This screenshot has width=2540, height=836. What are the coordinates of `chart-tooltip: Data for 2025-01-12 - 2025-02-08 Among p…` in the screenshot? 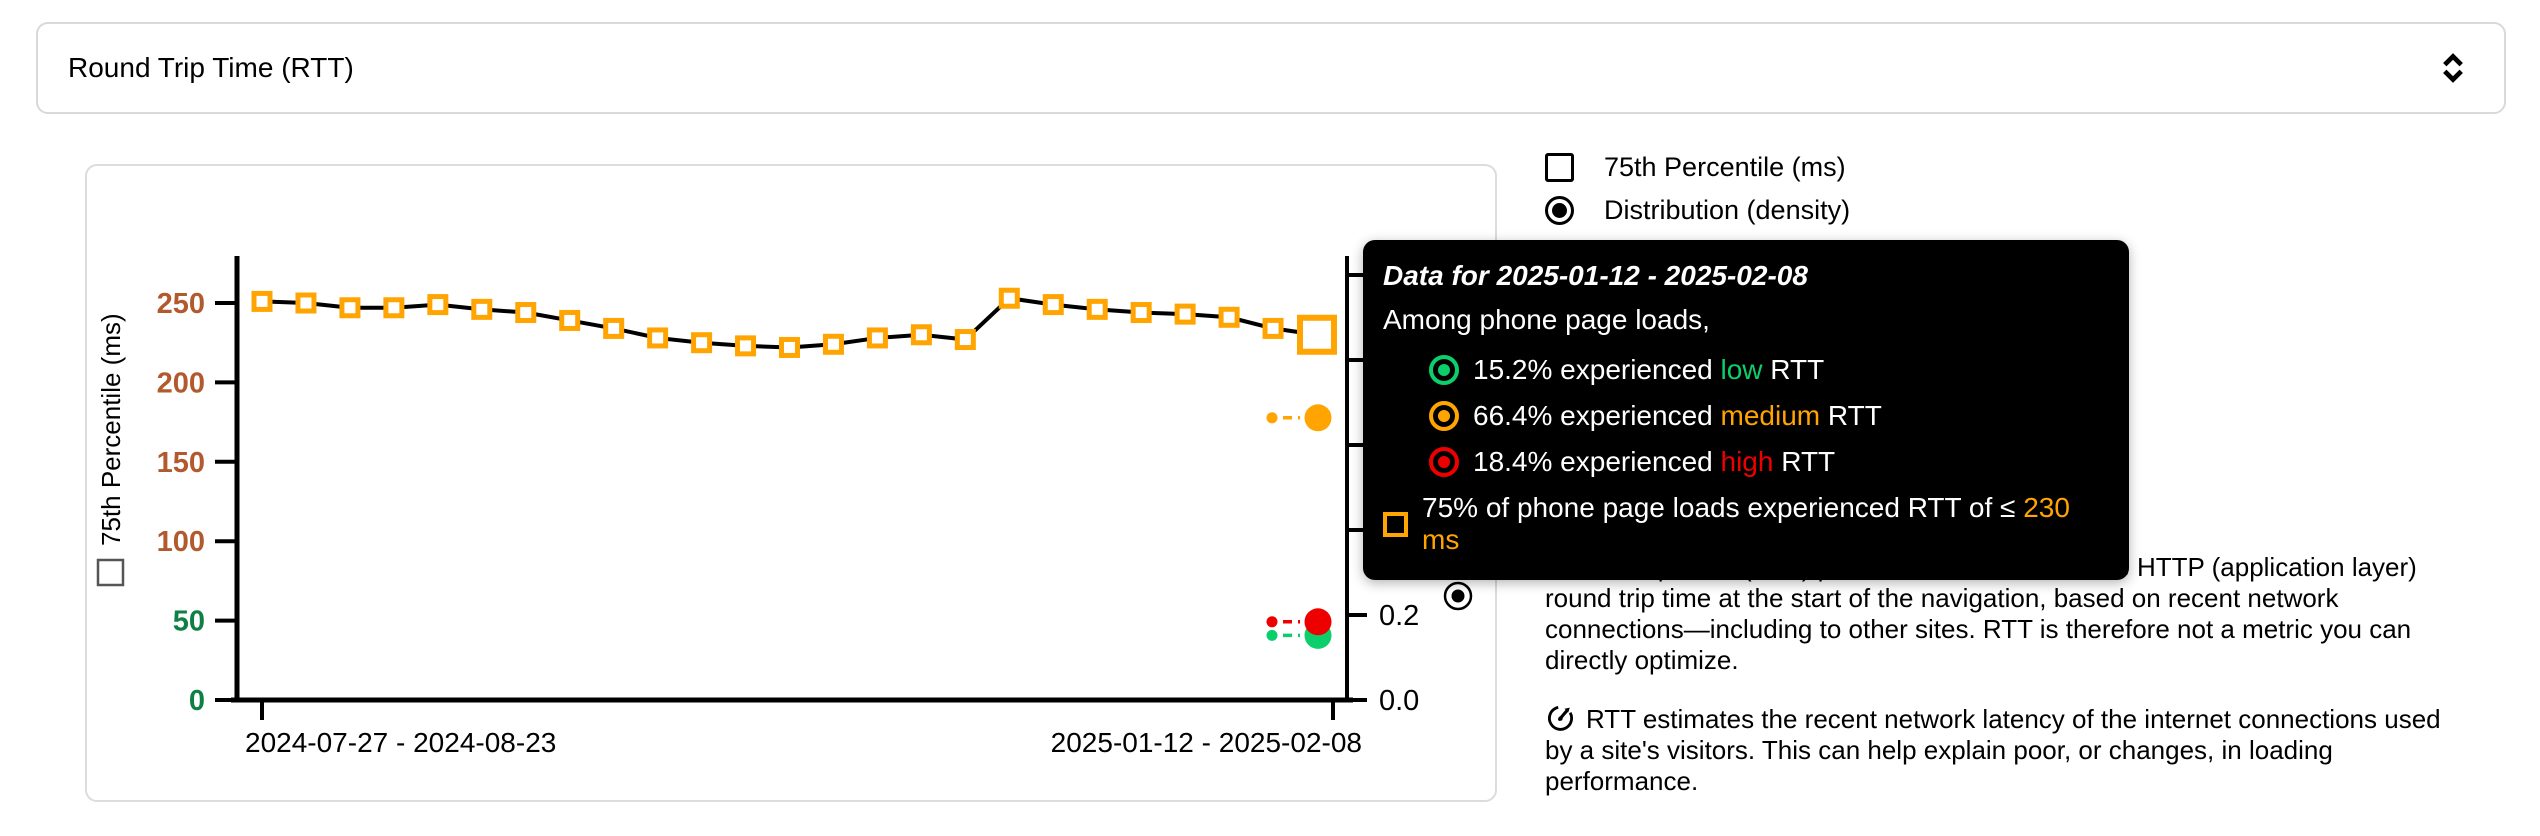 It's located at (1746, 410).